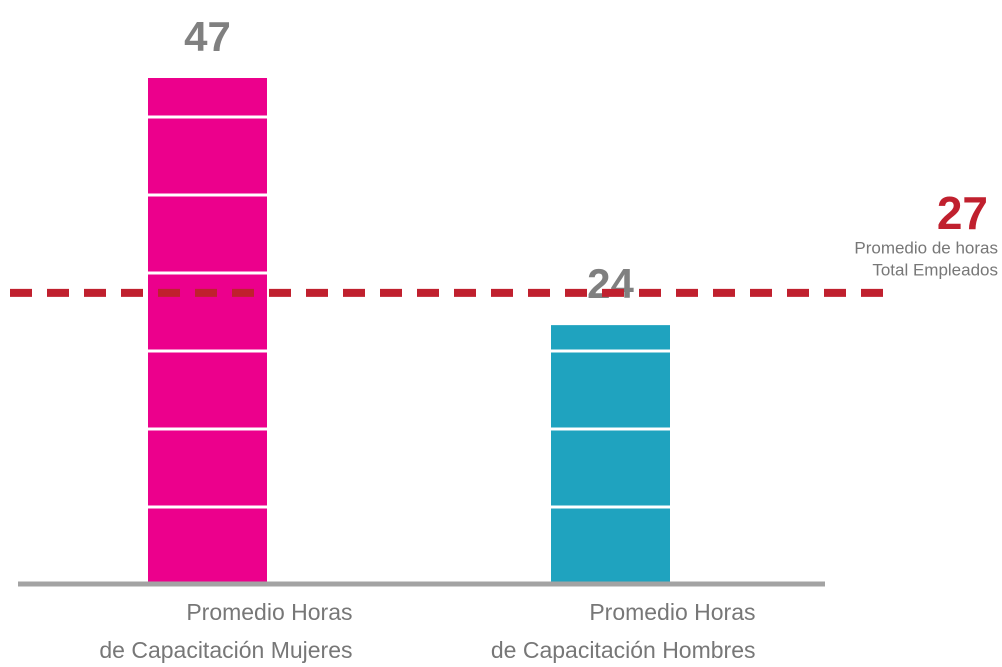  What do you see at coordinates (962, 213) in the screenshot?
I see `reference-value: 27` at bounding box center [962, 213].